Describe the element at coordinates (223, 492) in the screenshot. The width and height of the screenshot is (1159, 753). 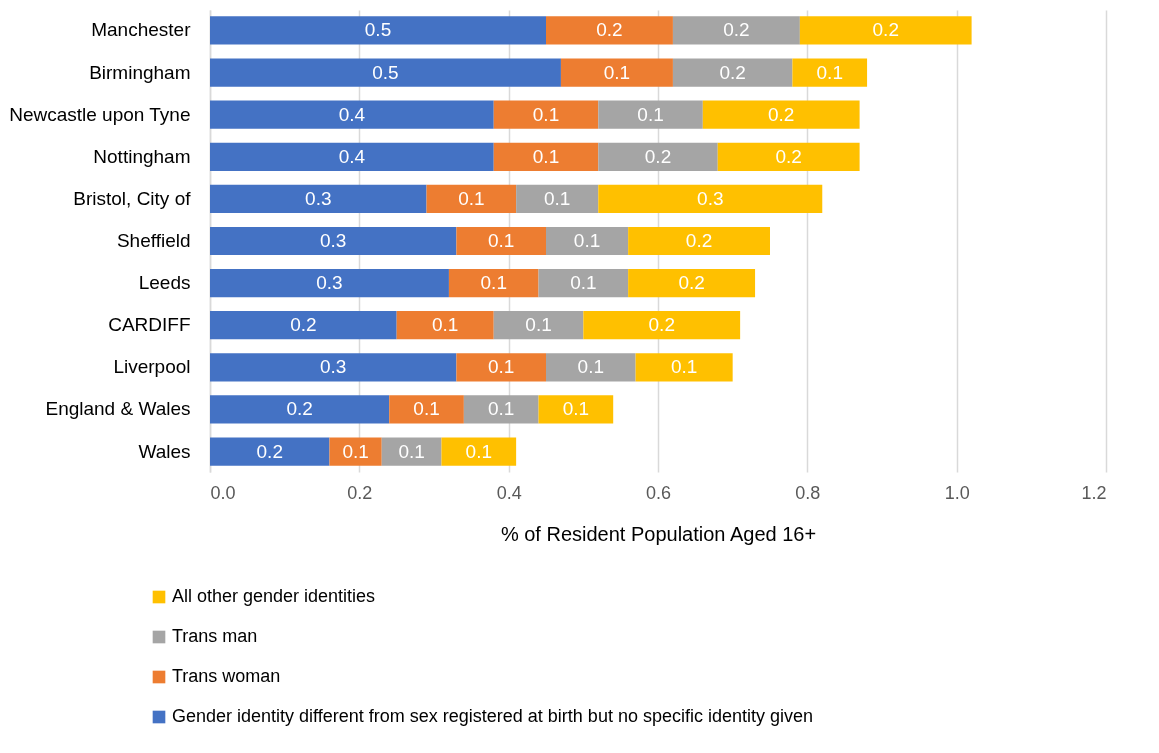
I see `x-tick-label: 0.0` at that location.